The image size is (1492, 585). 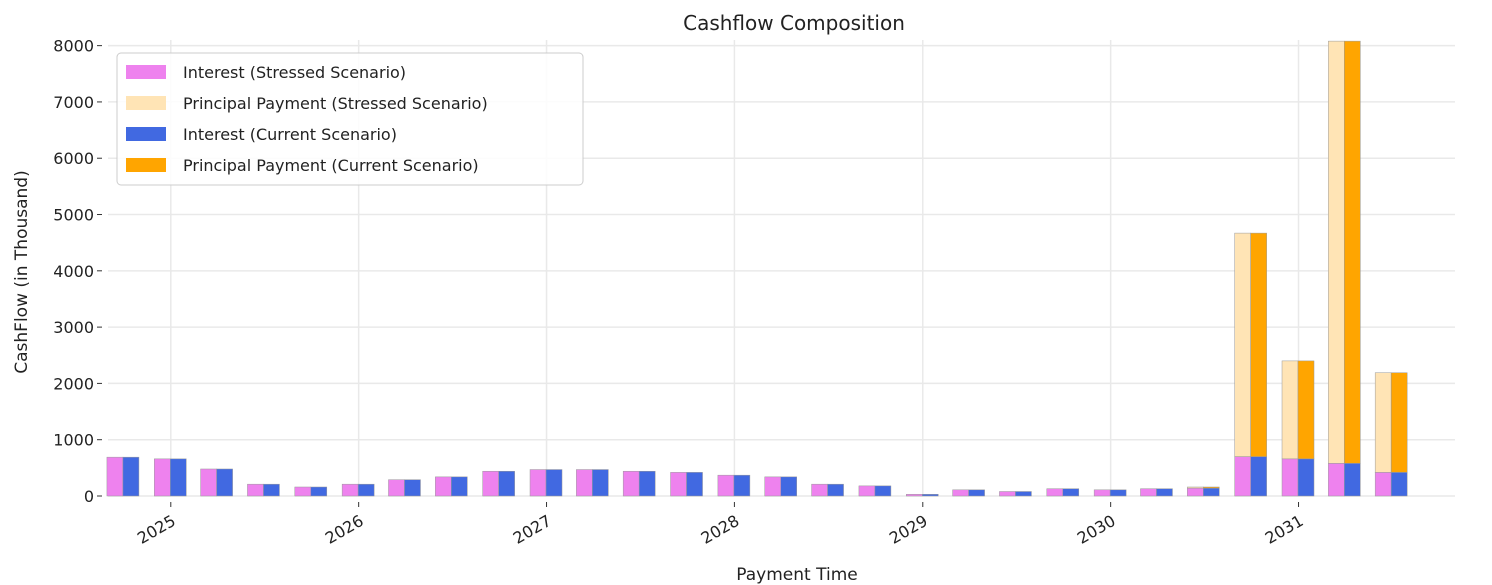 I want to click on legend-label: Principal Payment (Stressed Scenario), so click(x=335, y=103).